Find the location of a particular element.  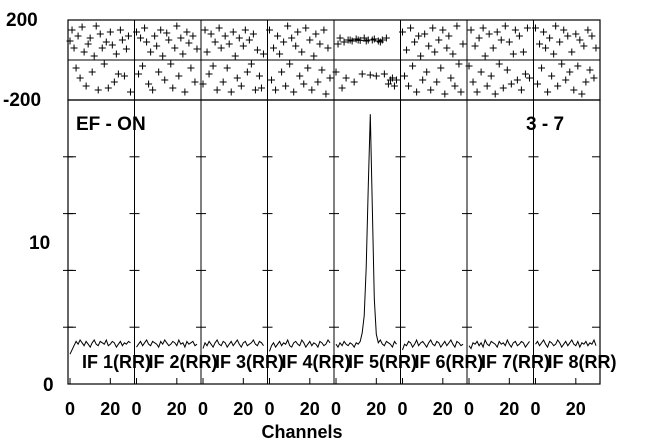

x-axis-label: Channels is located at coordinates (301, 432).